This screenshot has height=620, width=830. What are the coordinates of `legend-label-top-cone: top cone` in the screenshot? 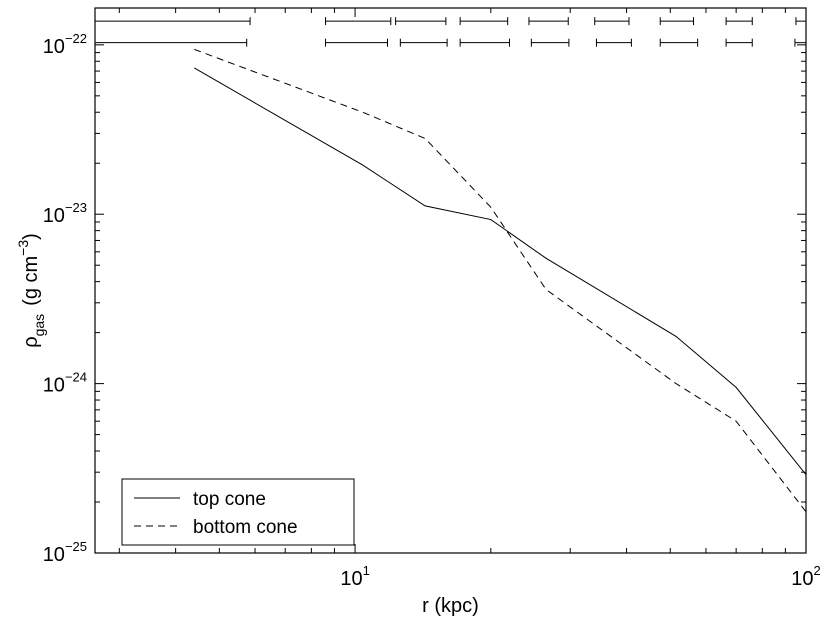 It's located at (229, 499).